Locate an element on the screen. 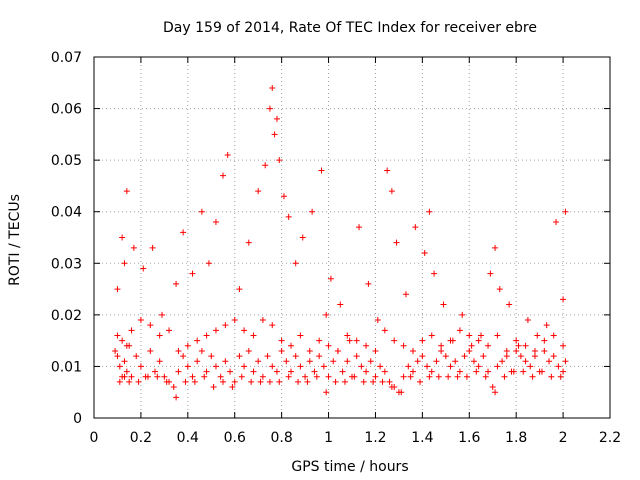 This screenshot has width=640, height=480. x-tick-label: 0.4 is located at coordinates (188, 438).